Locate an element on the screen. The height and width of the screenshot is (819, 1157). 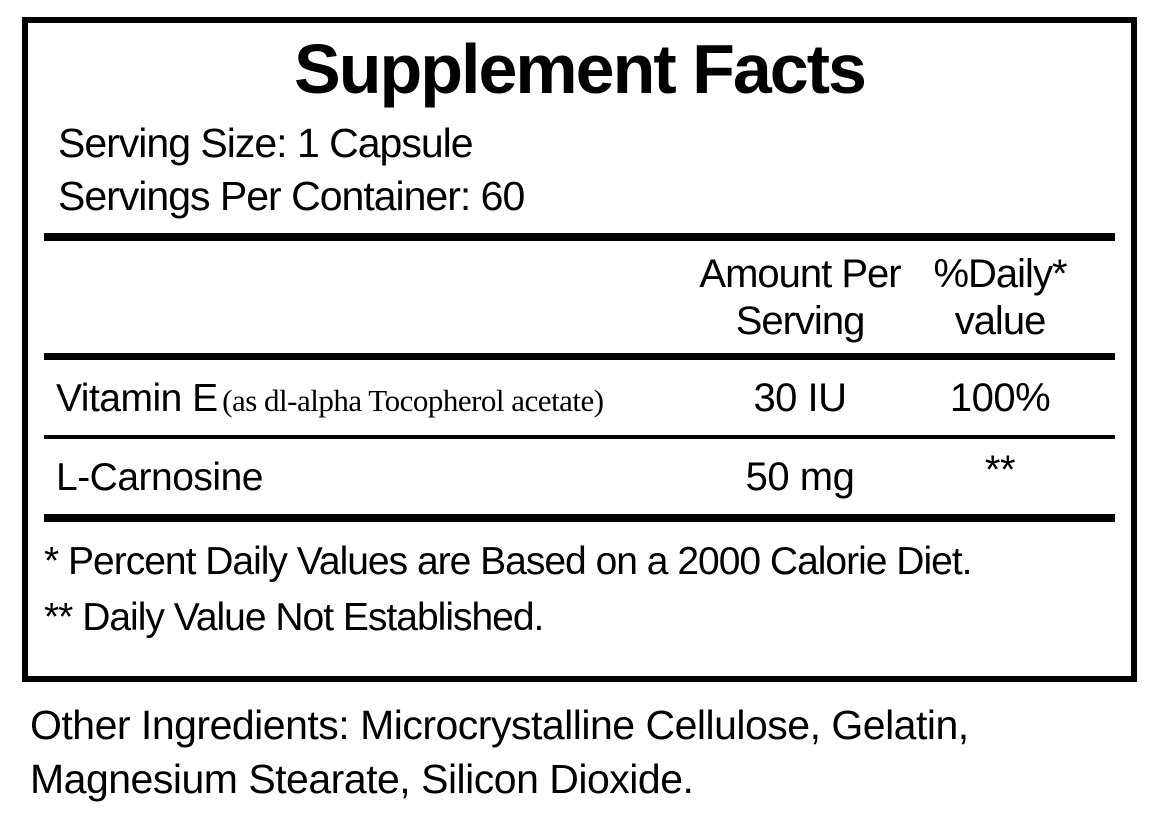
nutrient-amount-cell: 50 mg is located at coordinates (800, 477).